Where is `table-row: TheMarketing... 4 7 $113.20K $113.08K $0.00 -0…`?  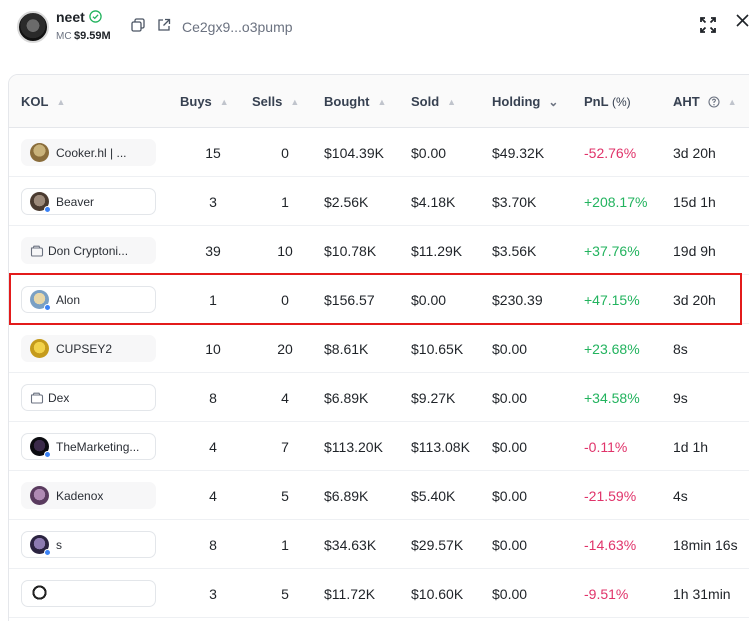 table-row: TheMarketing... 4 7 $113.20K $113.08K $0.00 -0… is located at coordinates (379, 446).